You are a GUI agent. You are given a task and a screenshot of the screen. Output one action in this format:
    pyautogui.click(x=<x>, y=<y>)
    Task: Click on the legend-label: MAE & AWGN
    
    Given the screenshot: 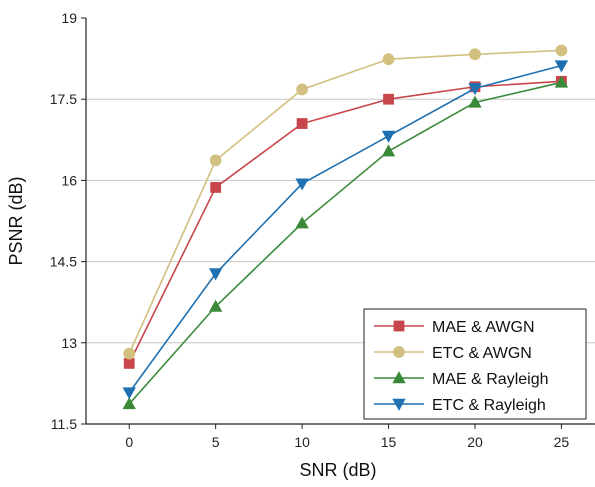 What is the action you would take?
    pyautogui.click(x=483, y=327)
    